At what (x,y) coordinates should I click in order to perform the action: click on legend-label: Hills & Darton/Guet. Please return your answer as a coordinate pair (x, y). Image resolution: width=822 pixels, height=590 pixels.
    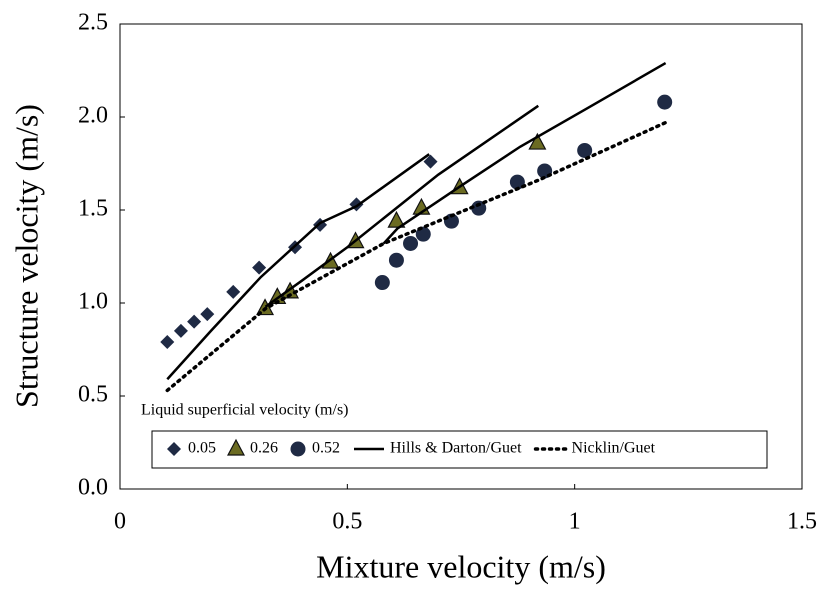
    Looking at the image, I should click on (456, 448).